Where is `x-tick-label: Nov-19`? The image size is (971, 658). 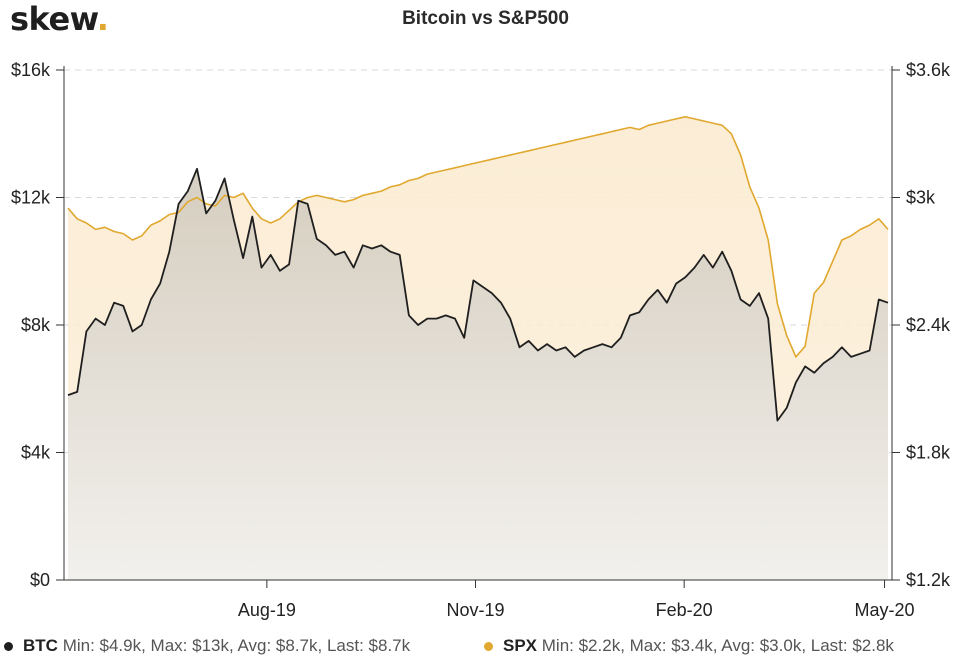 x-tick-label: Nov-19 is located at coordinates (476, 610).